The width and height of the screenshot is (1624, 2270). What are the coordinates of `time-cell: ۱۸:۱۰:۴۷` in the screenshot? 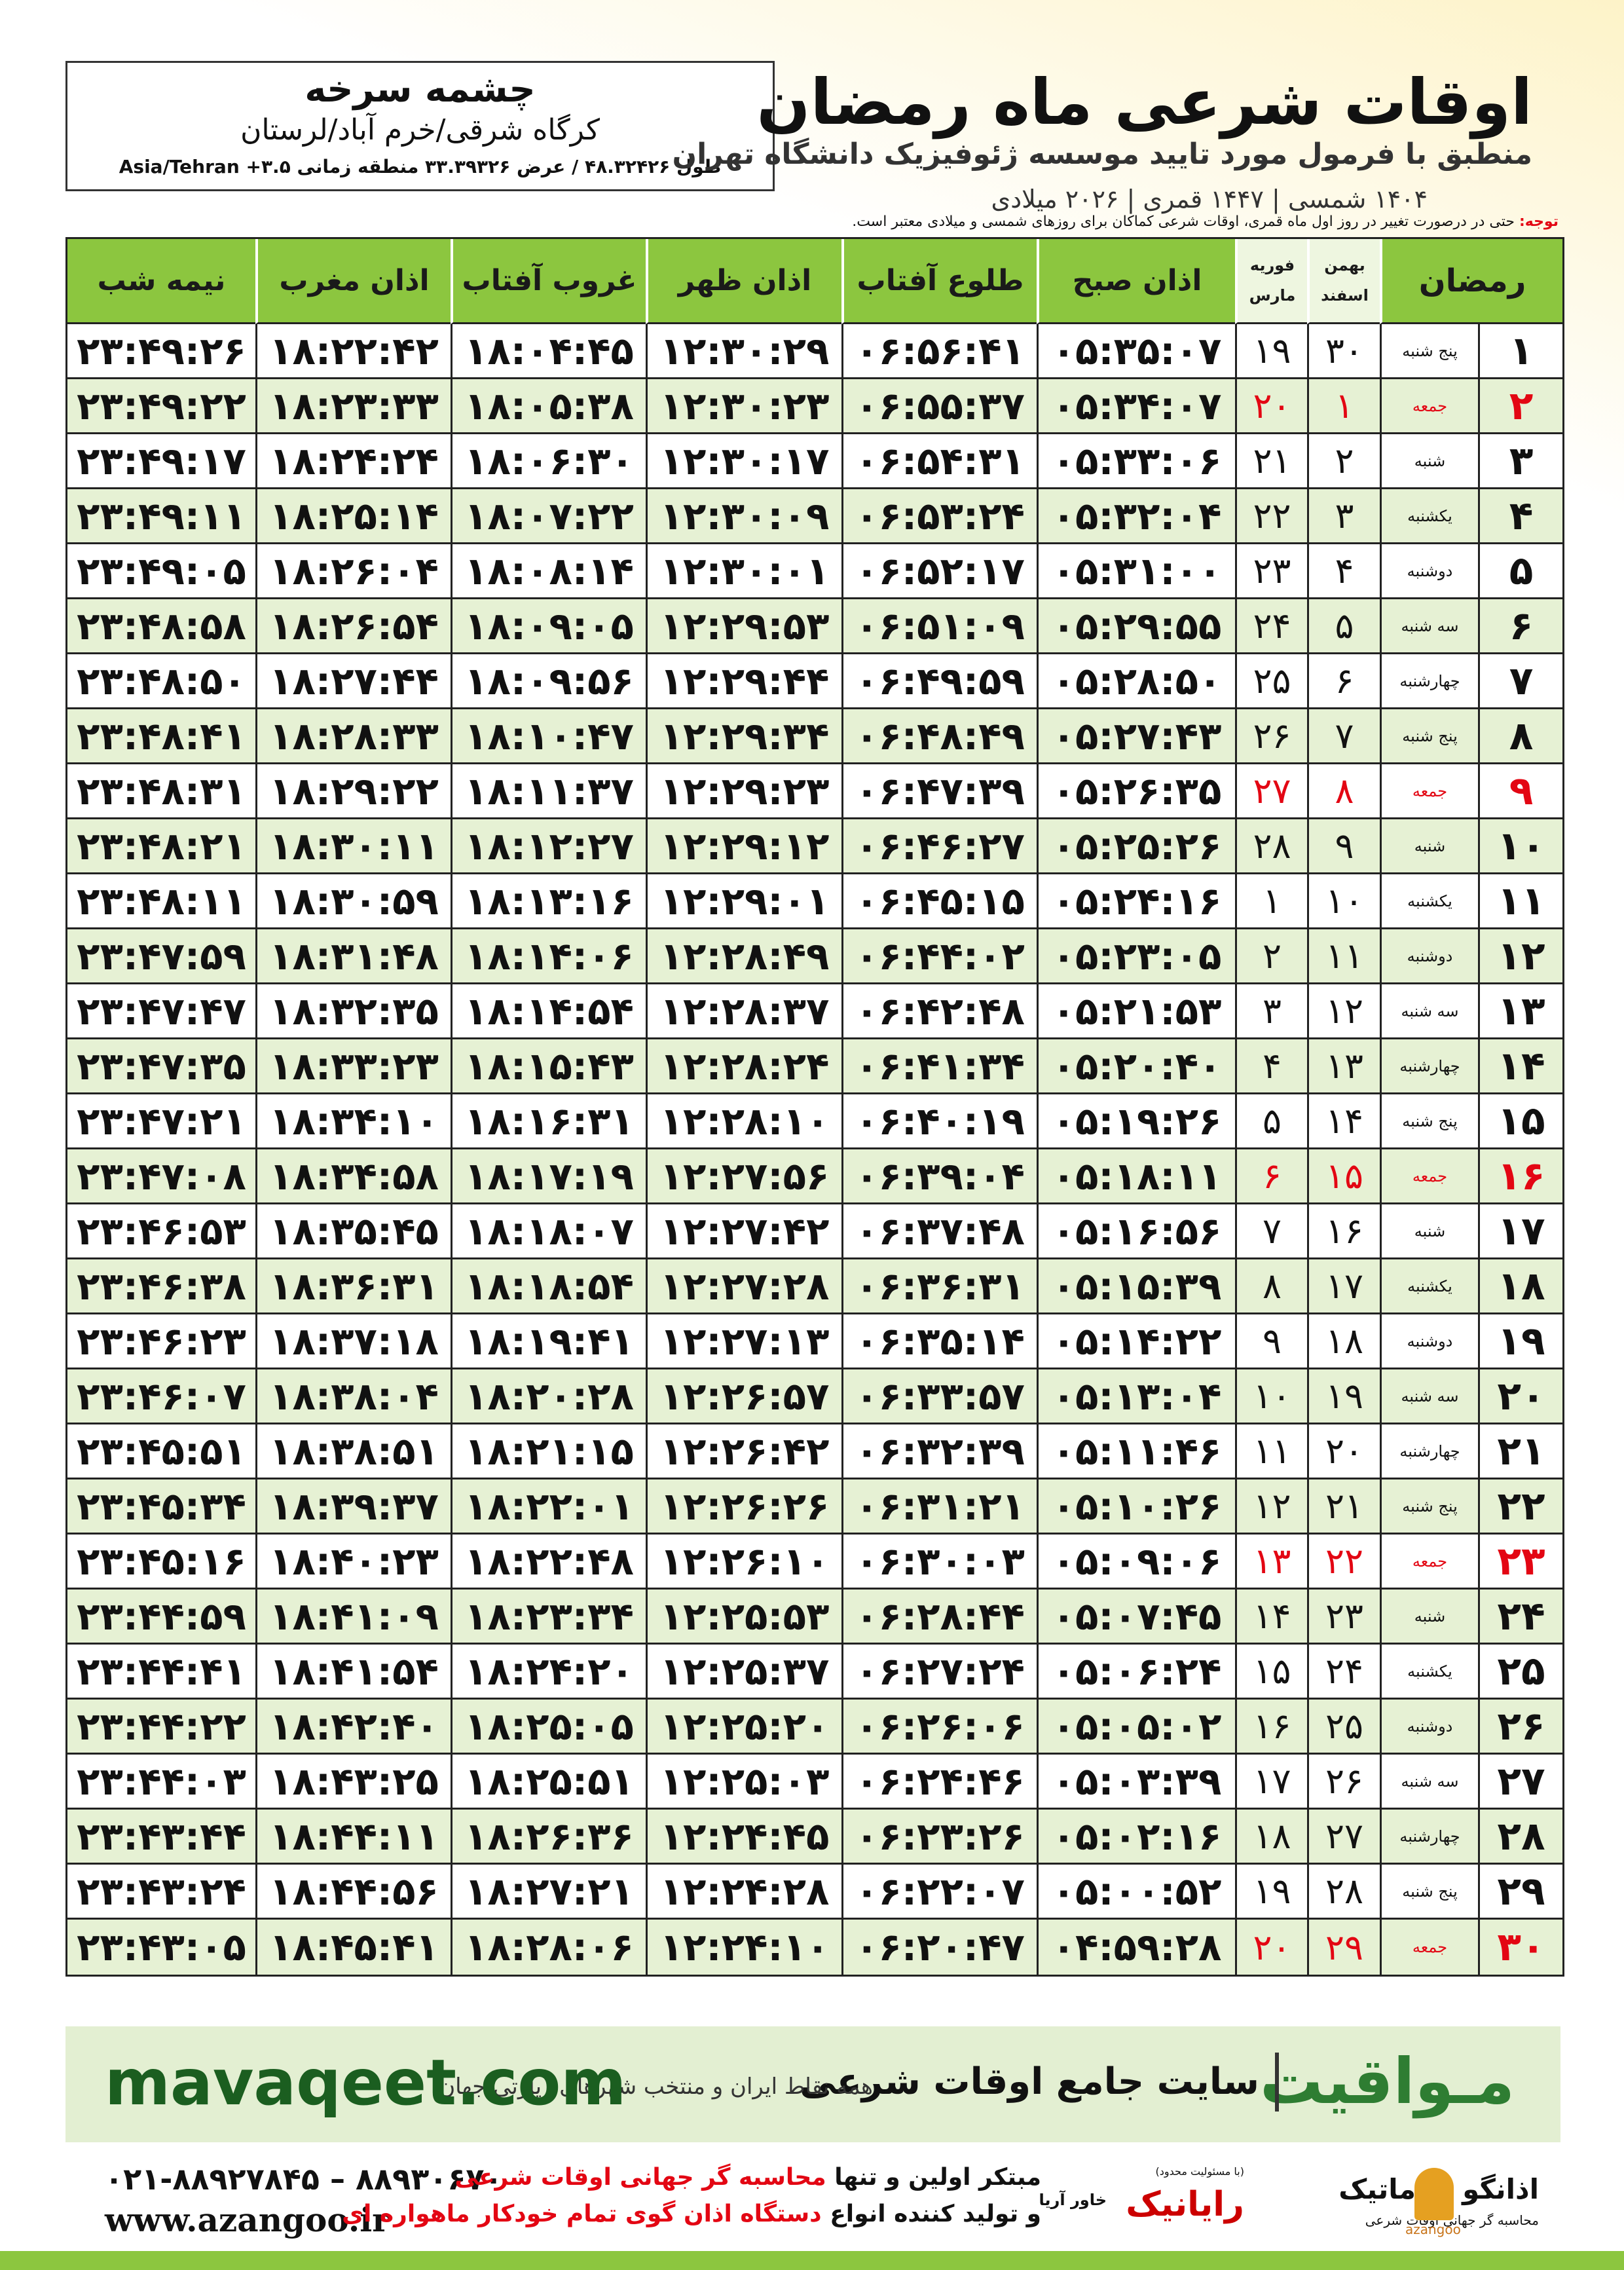 It's located at (548, 736).